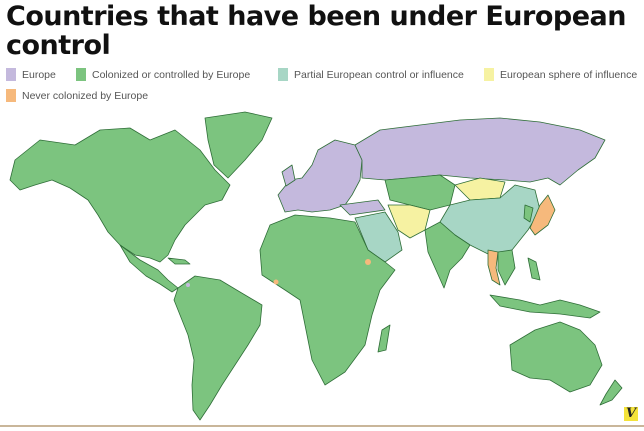 This screenshot has height=431, width=644. Describe the element at coordinates (631, 413) in the screenshot. I see `vox-logo: V` at that location.